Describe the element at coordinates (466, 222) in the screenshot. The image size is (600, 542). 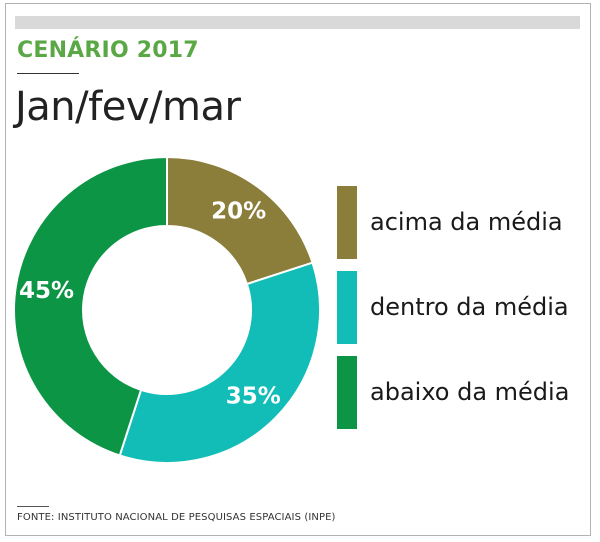
I see `legend-label-acima: acima da média` at that location.